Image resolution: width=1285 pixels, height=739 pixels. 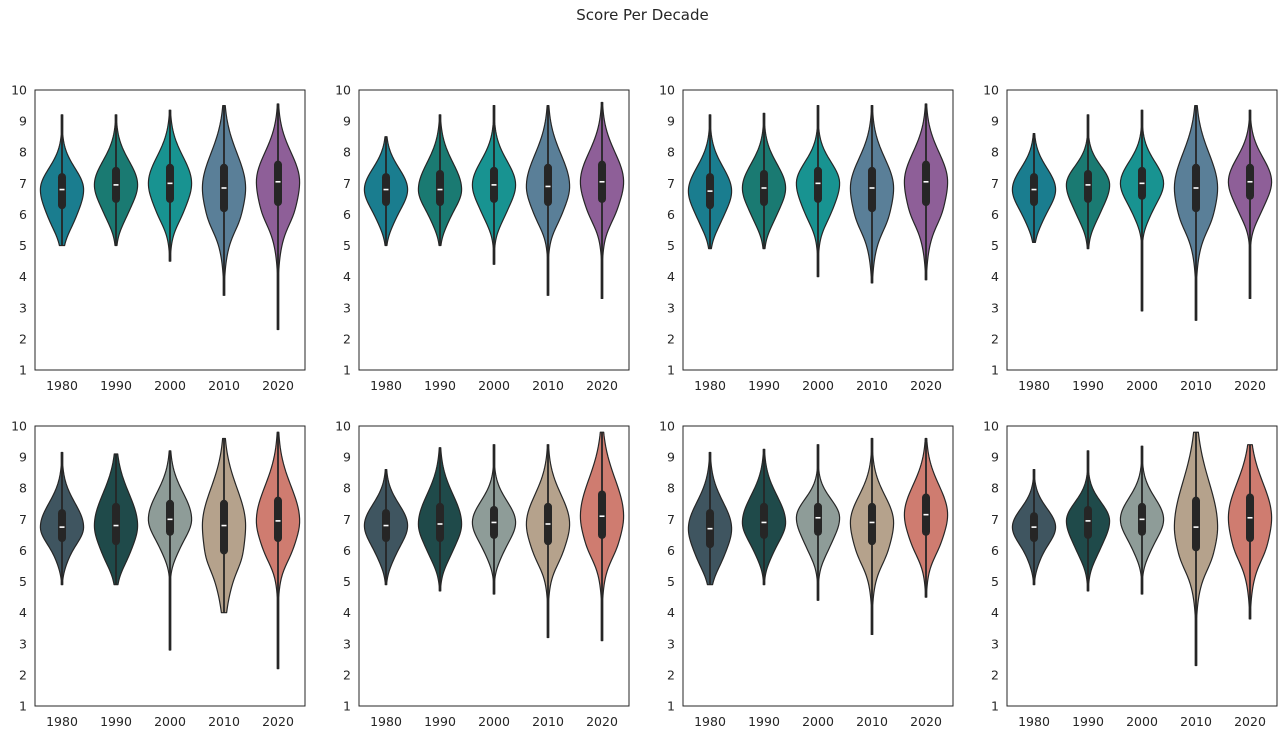 I want to click on figure-title: Score Per Decade, so click(x=642, y=15).